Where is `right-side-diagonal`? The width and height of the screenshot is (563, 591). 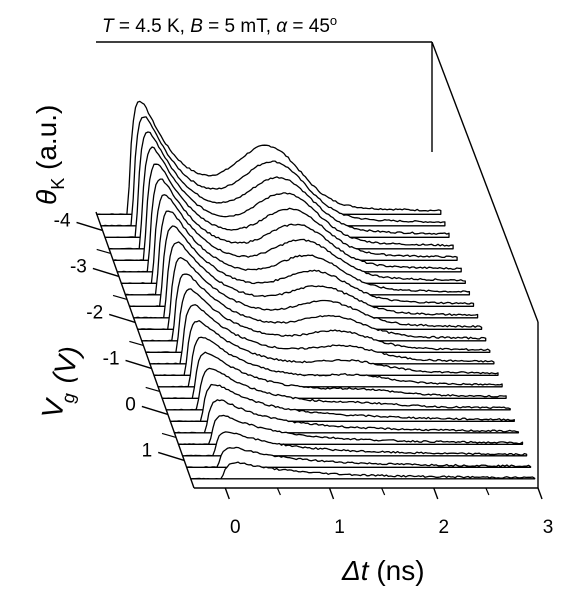 right-side-diagonal is located at coordinates (485, 182).